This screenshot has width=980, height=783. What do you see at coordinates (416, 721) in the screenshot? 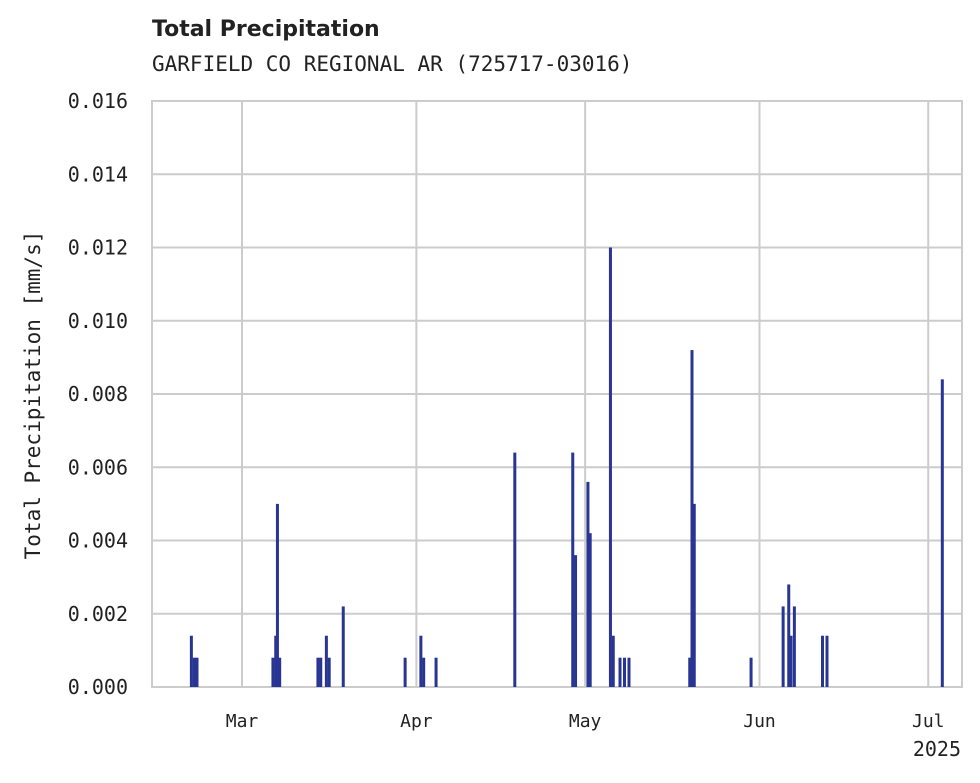
I see `x-tick-label: Apr` at bounding box center [416, 721].